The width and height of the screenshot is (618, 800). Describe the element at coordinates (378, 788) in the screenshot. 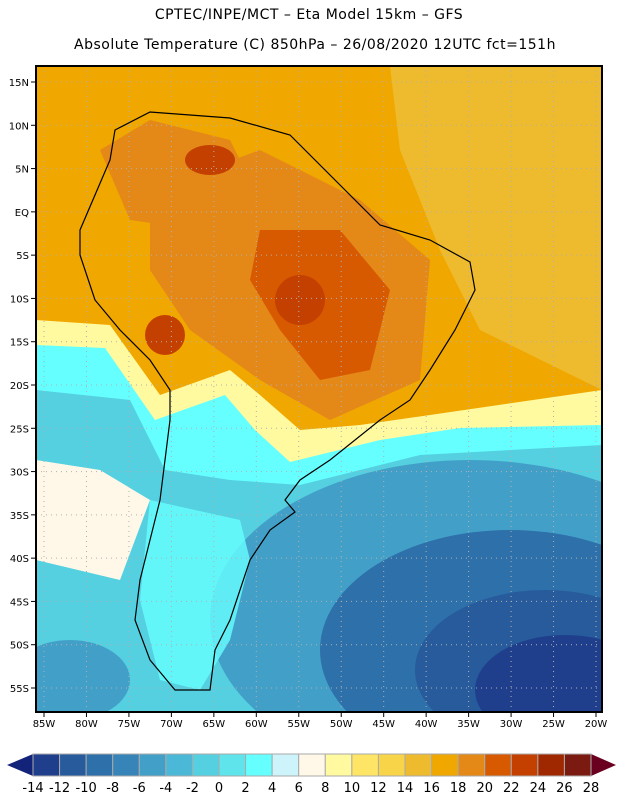

I see `colorbar-label: 12` at that location.